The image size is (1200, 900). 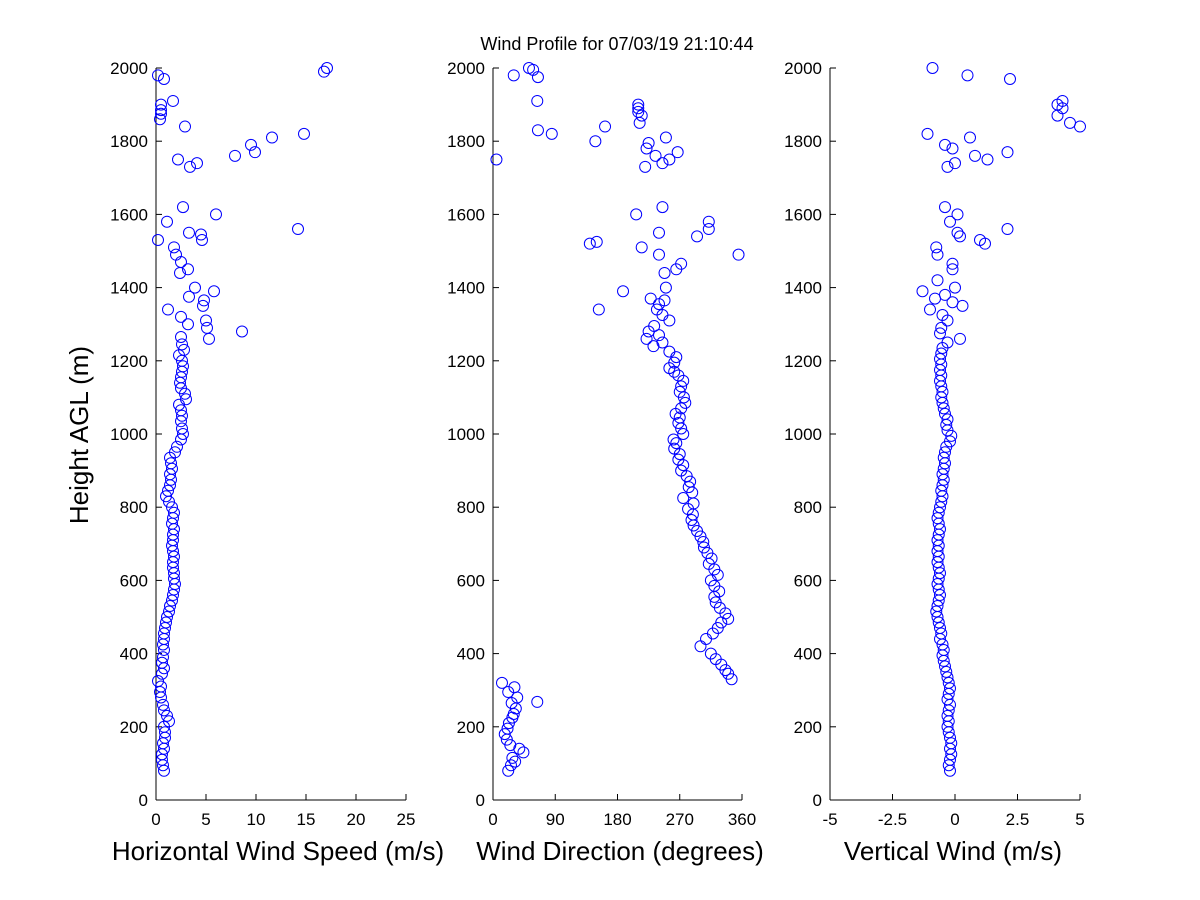 I want to click on speed-x-axis-label: Horizontal Wind Speed (m/s), so click(x=278, y=851).